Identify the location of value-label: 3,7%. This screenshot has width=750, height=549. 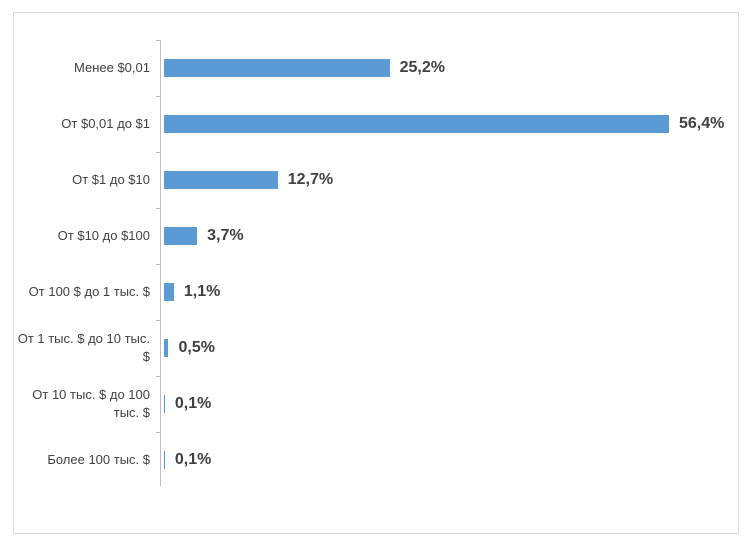
(225, 235).